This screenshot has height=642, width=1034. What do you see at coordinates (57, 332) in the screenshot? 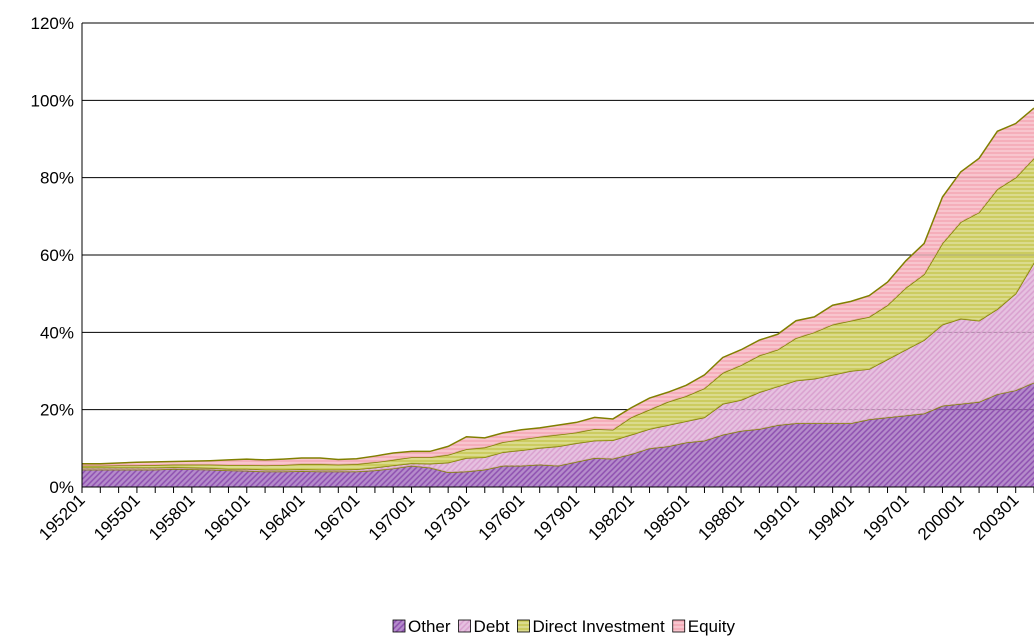
I see `y-tick-label: 40%` at bounding box center [57, 332].